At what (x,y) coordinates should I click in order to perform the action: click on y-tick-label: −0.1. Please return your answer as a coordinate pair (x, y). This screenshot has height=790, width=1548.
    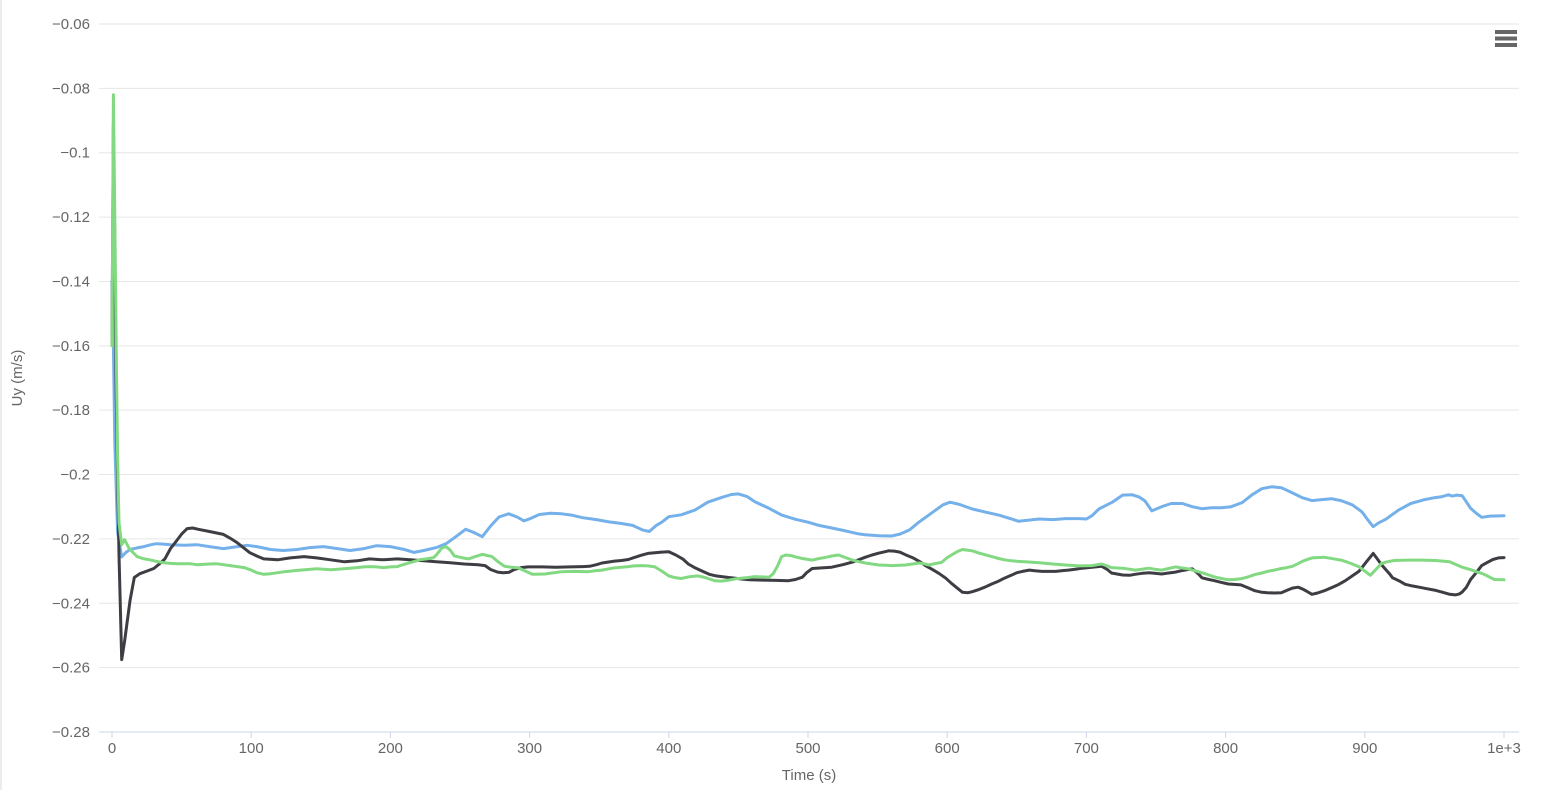
    Looking at the image, I should click on (75, 153).